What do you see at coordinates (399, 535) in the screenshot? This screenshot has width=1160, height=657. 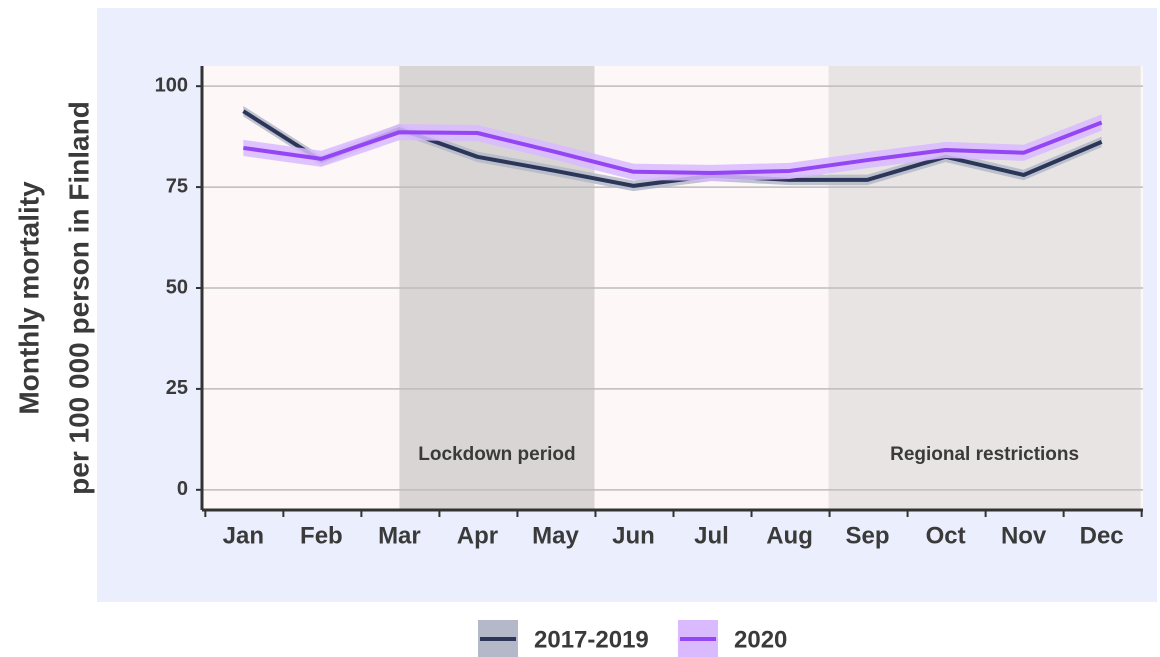 I see `x-tick-label: Mar` at bounding box center [399, 535].